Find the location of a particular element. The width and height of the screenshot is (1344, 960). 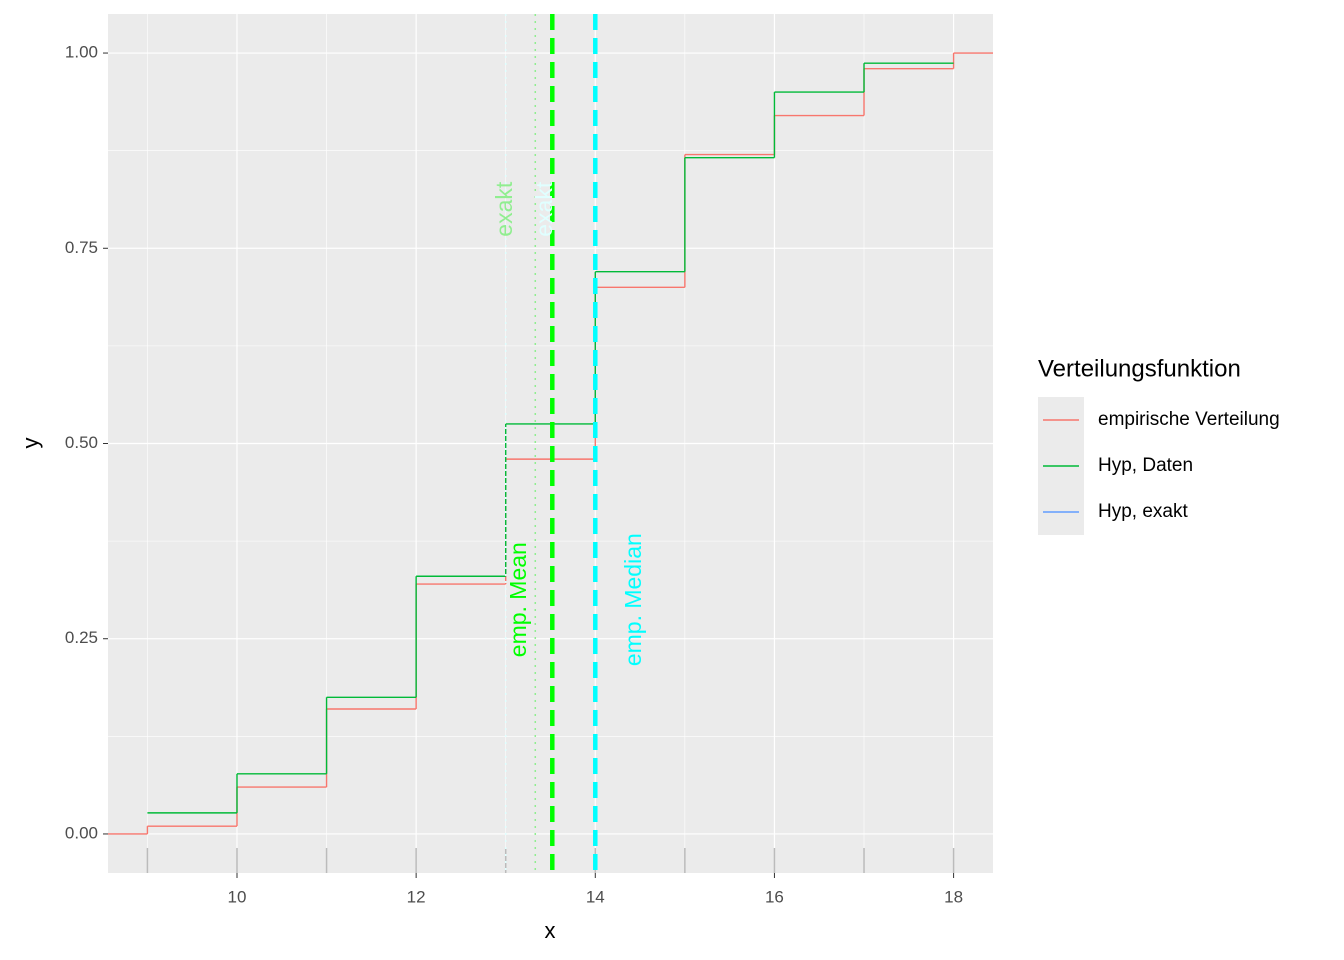

legend-label: empirische Verteilung is located at coordinates (1189, 419).